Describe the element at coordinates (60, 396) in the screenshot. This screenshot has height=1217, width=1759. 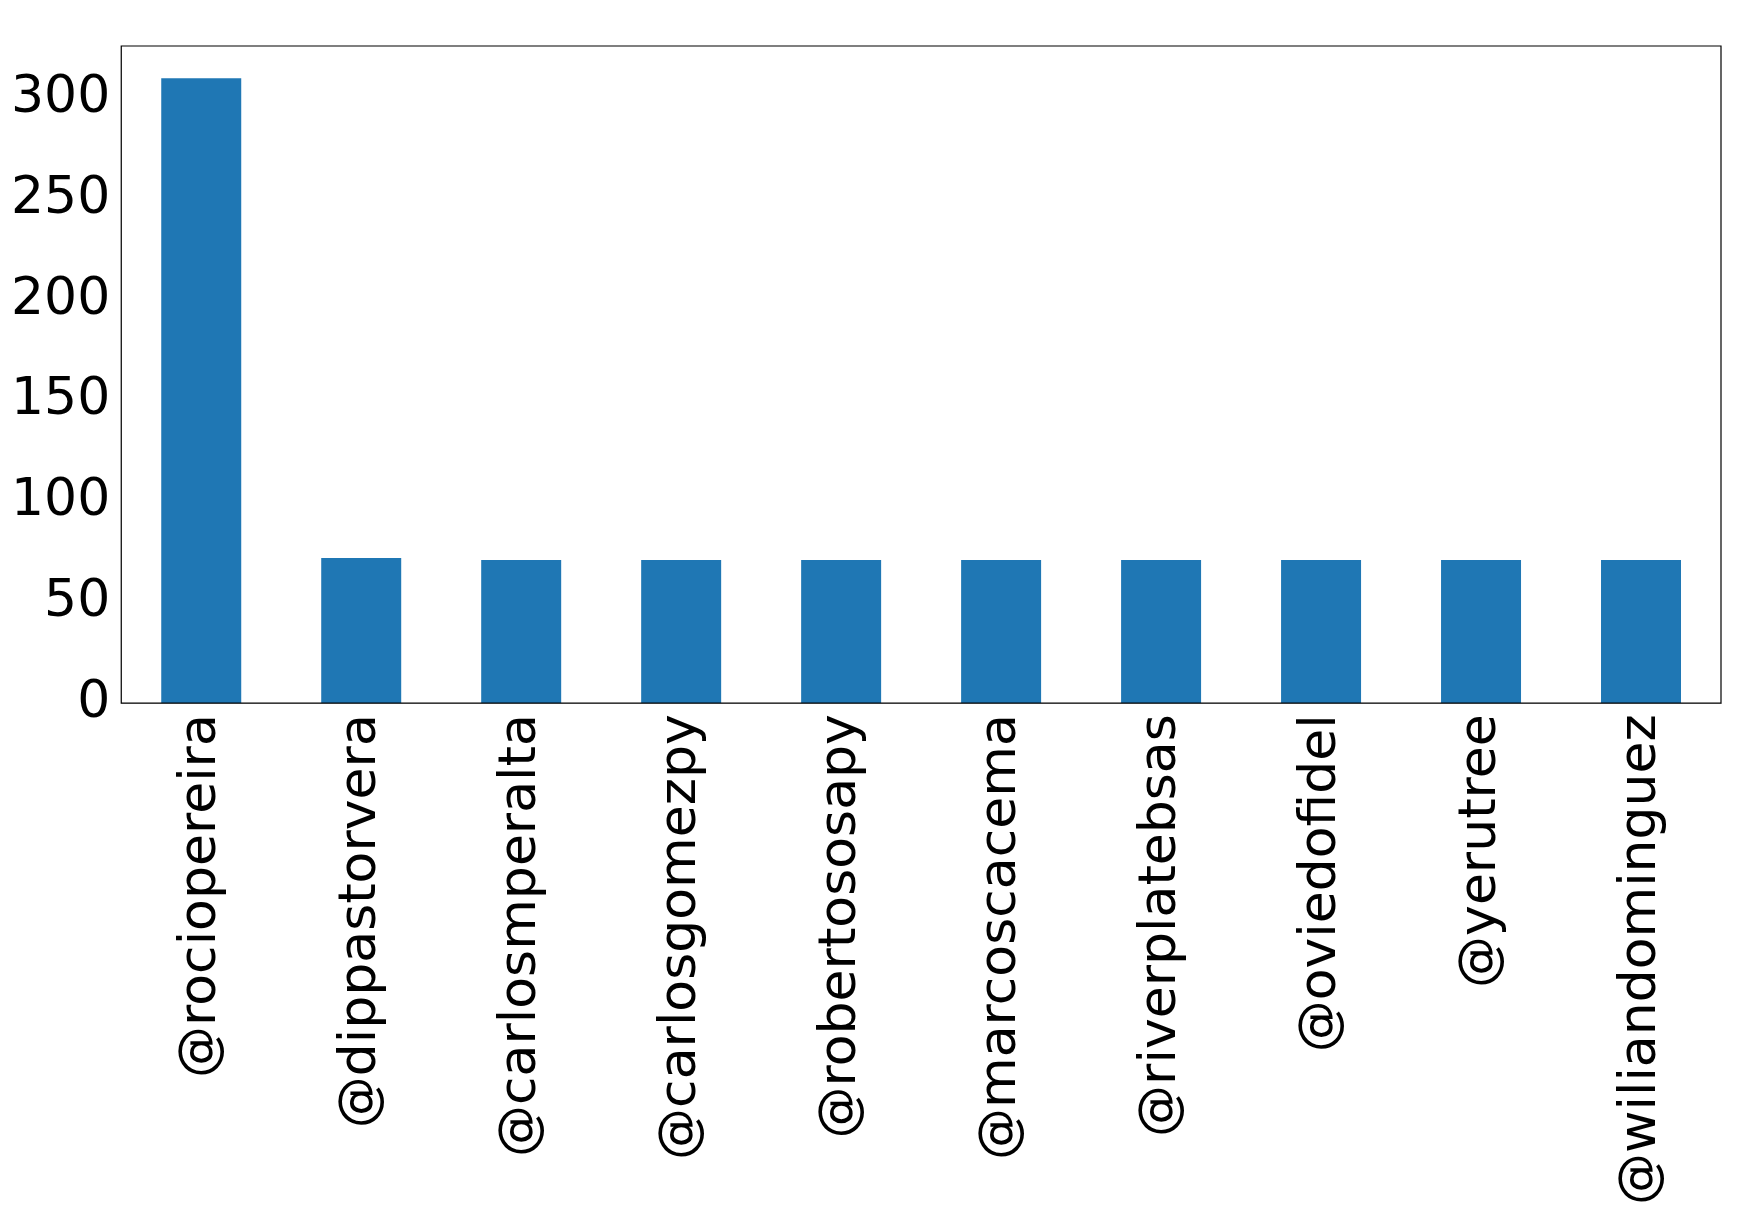
I see `y-tick-label: 150` at that location.